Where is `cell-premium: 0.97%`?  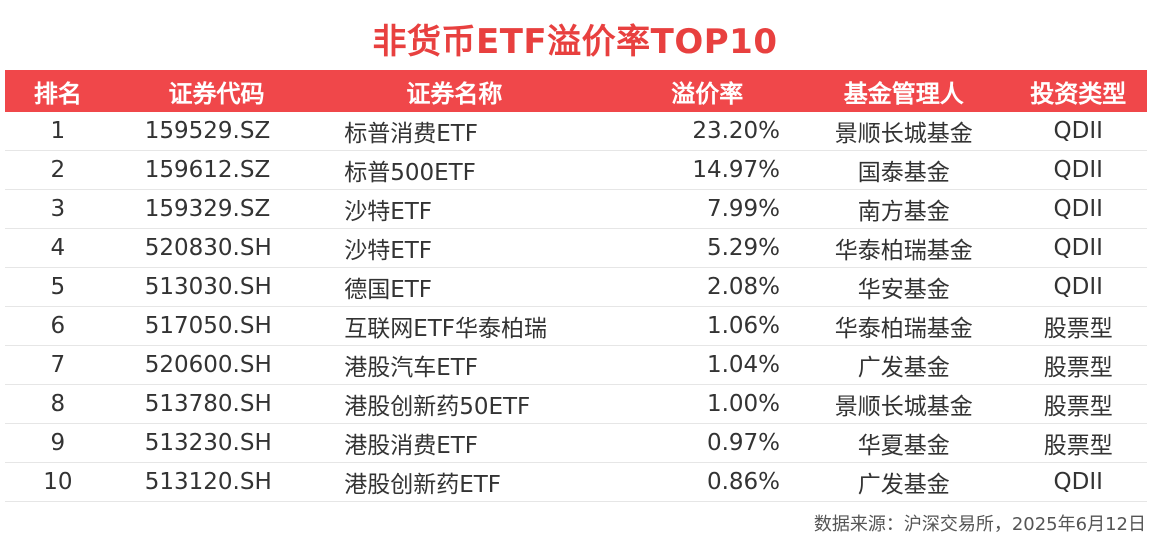 cell-premium: 0.97% is located at coordinates (692, 443).